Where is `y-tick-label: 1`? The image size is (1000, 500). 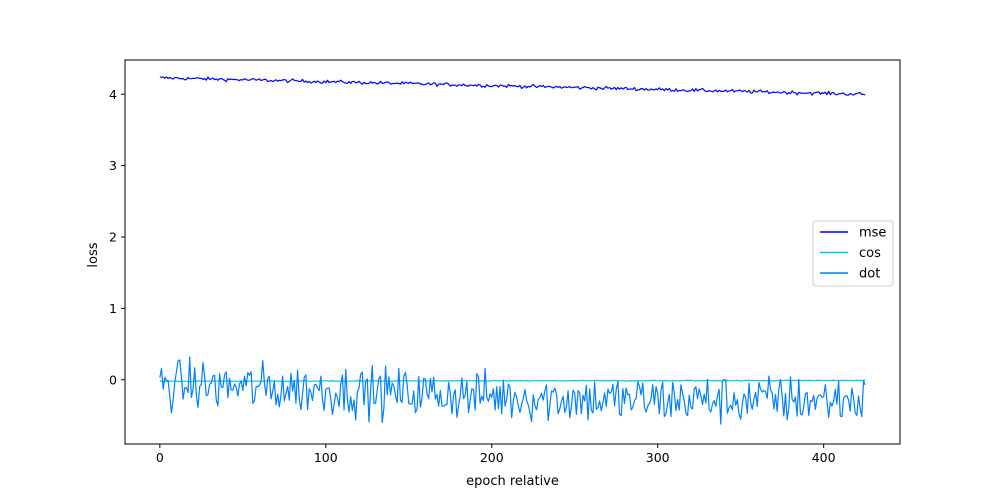
y-tick-label: 1 is located at coordinates (113, 308).